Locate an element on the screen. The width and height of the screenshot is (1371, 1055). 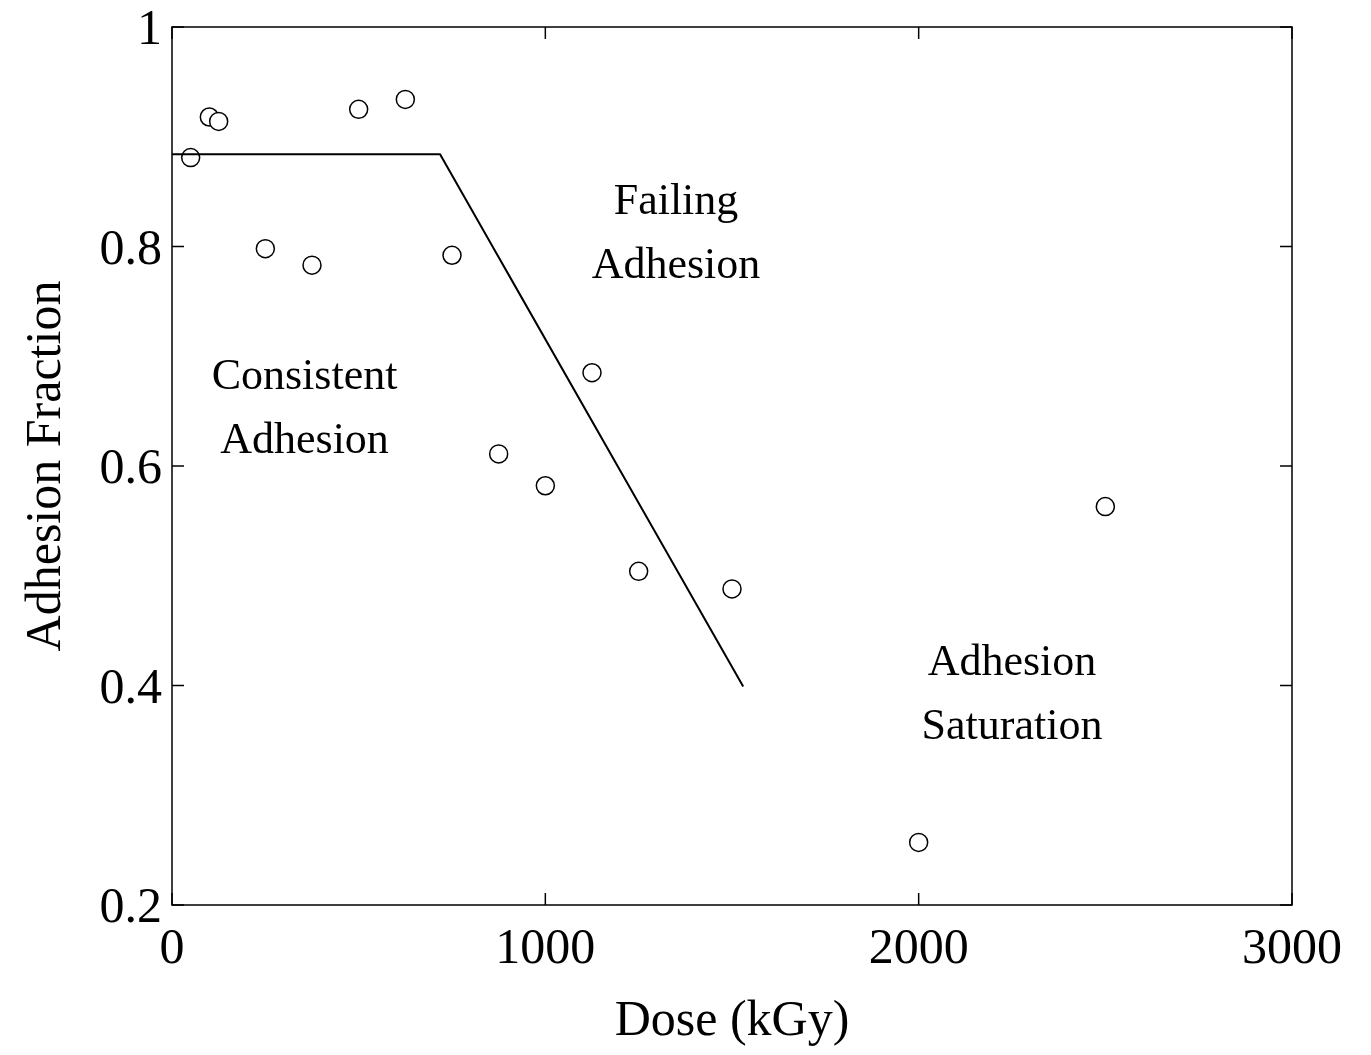
y-tick-label: 1 is located at coordinates (149, 27).